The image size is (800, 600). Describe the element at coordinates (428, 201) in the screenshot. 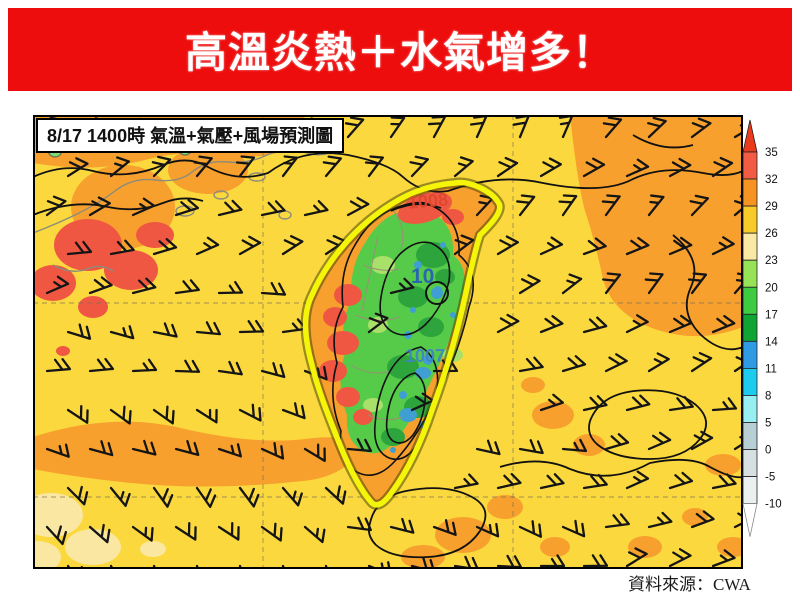

I see `isobar-label-1008: 1008` at that location.